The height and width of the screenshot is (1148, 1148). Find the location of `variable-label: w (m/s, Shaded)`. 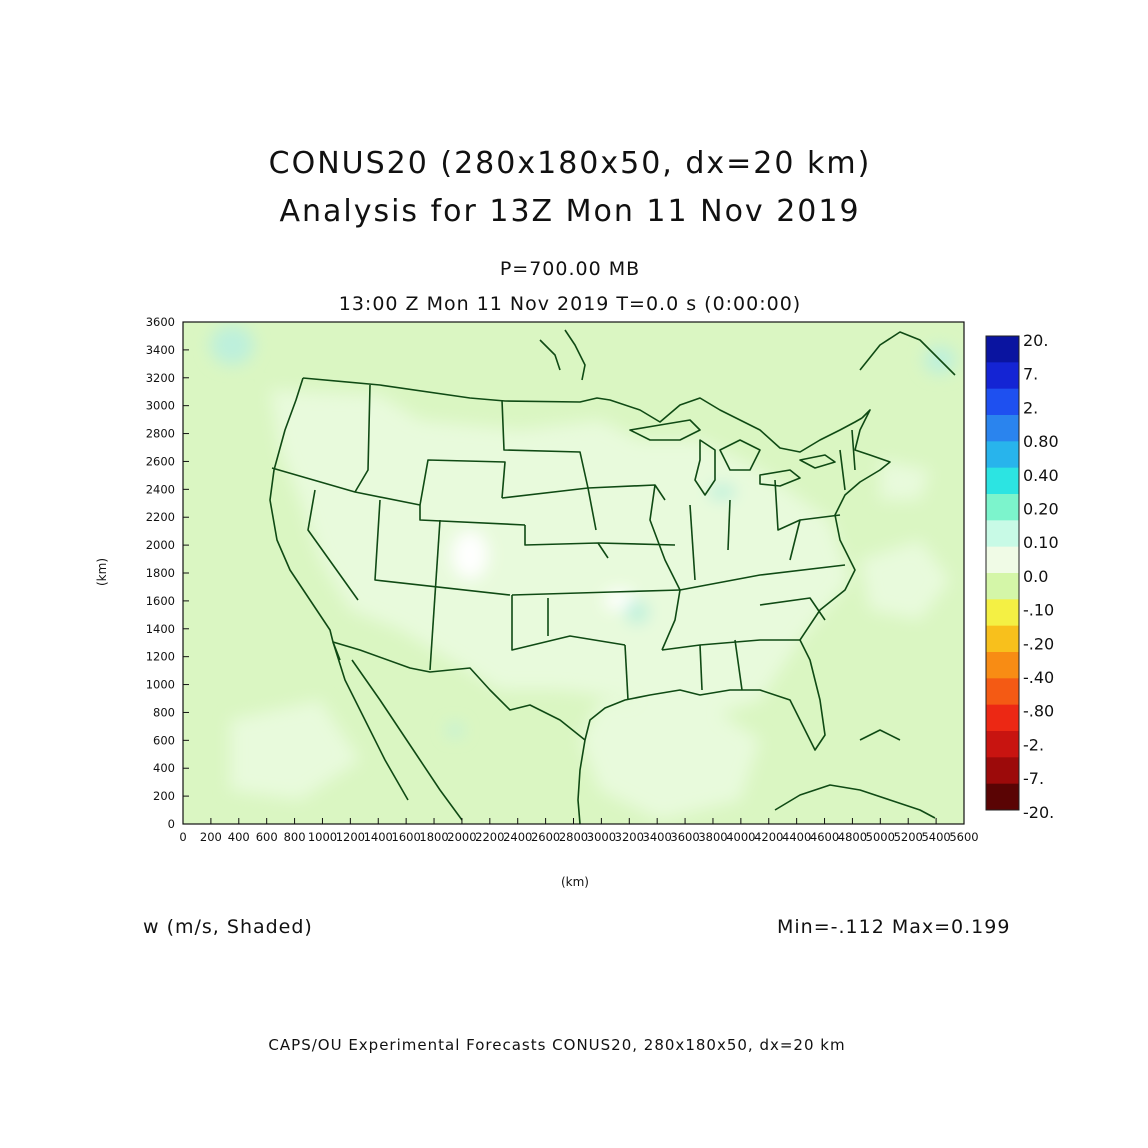

variable-label: w (m/s, Shaded) is located at coordinates (228, 927).